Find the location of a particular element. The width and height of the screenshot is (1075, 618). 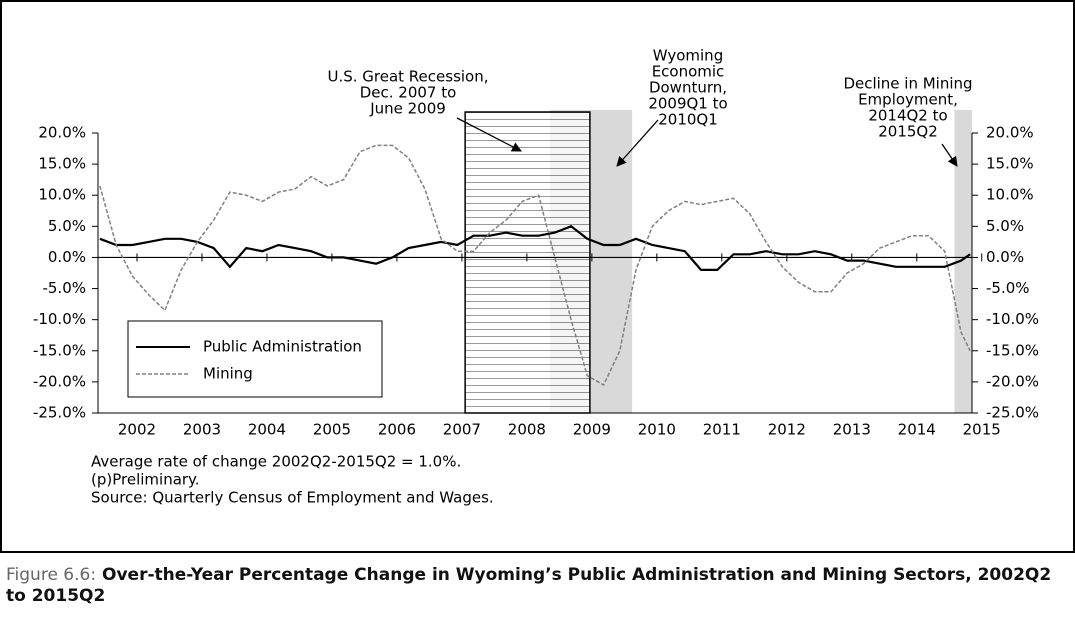

x-tick-label: 2002 is located at coordinates (137, 430).